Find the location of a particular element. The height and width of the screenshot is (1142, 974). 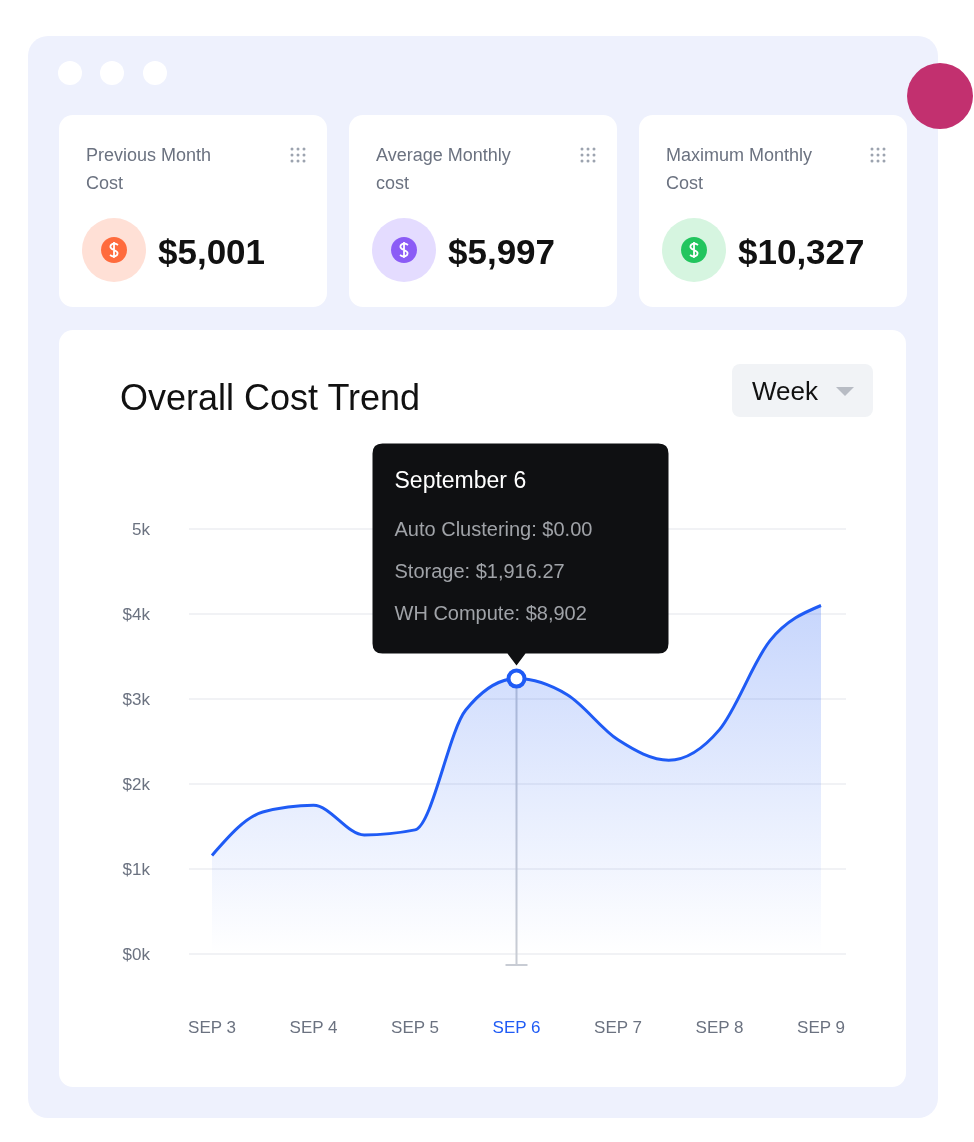

annotation: September 6 Auto Clustering: $0.00 Storage: $1,916.27 WH Compute: $8,902 is located at coordinates (493, 545).